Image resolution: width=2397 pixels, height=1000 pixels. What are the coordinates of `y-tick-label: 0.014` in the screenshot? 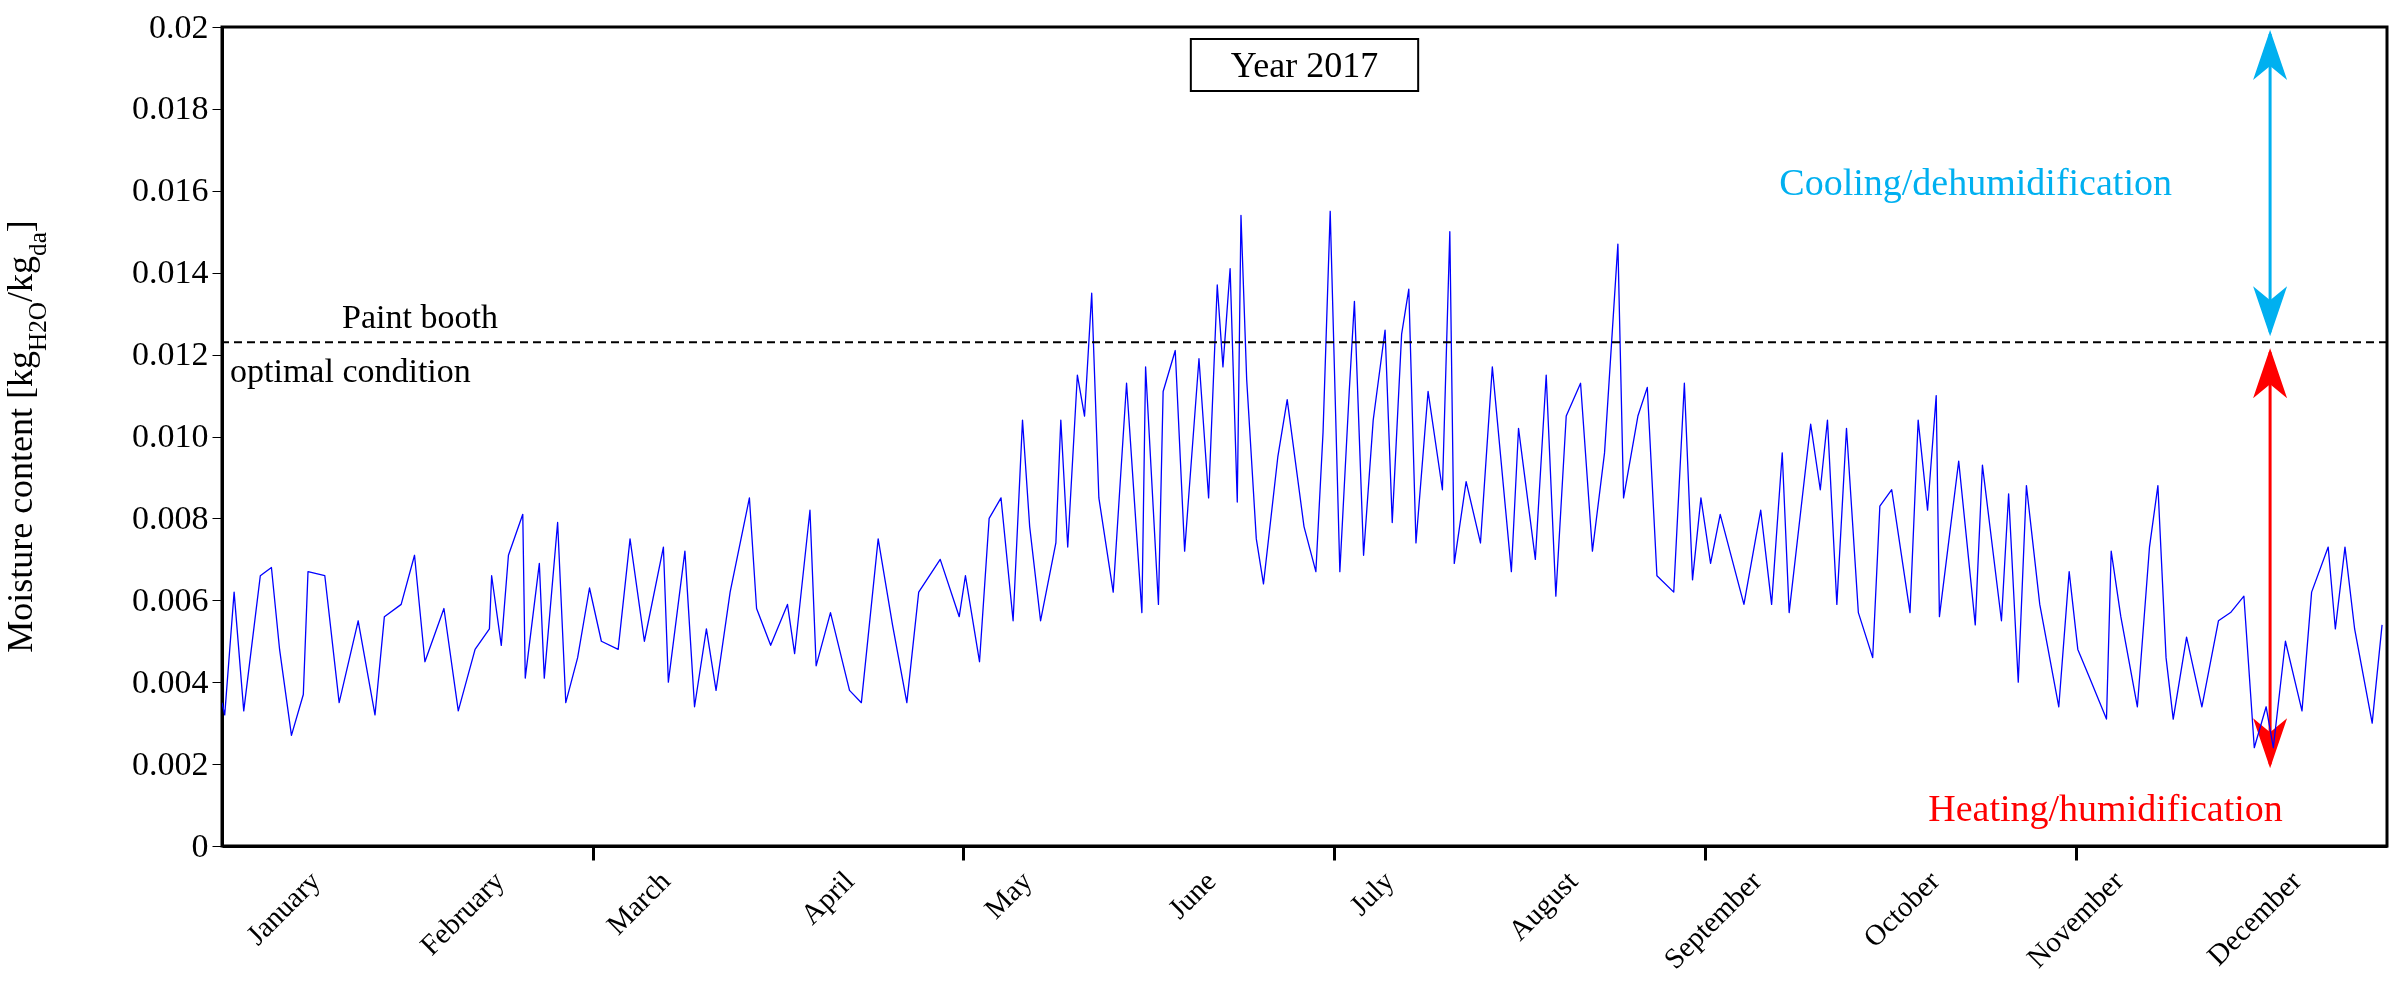 It's located at (170, 272).